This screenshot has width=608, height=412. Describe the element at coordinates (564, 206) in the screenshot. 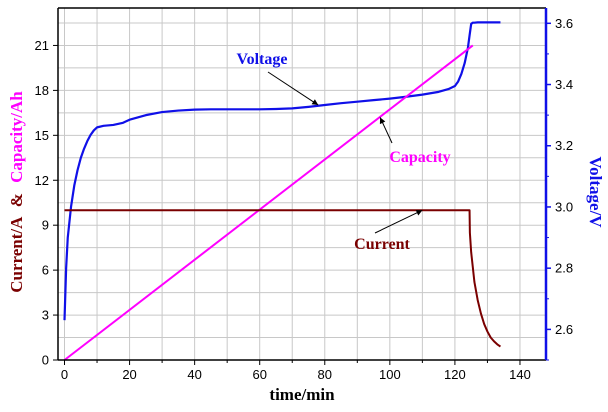

I see `y-right-tick-label: 3.0` at that location.